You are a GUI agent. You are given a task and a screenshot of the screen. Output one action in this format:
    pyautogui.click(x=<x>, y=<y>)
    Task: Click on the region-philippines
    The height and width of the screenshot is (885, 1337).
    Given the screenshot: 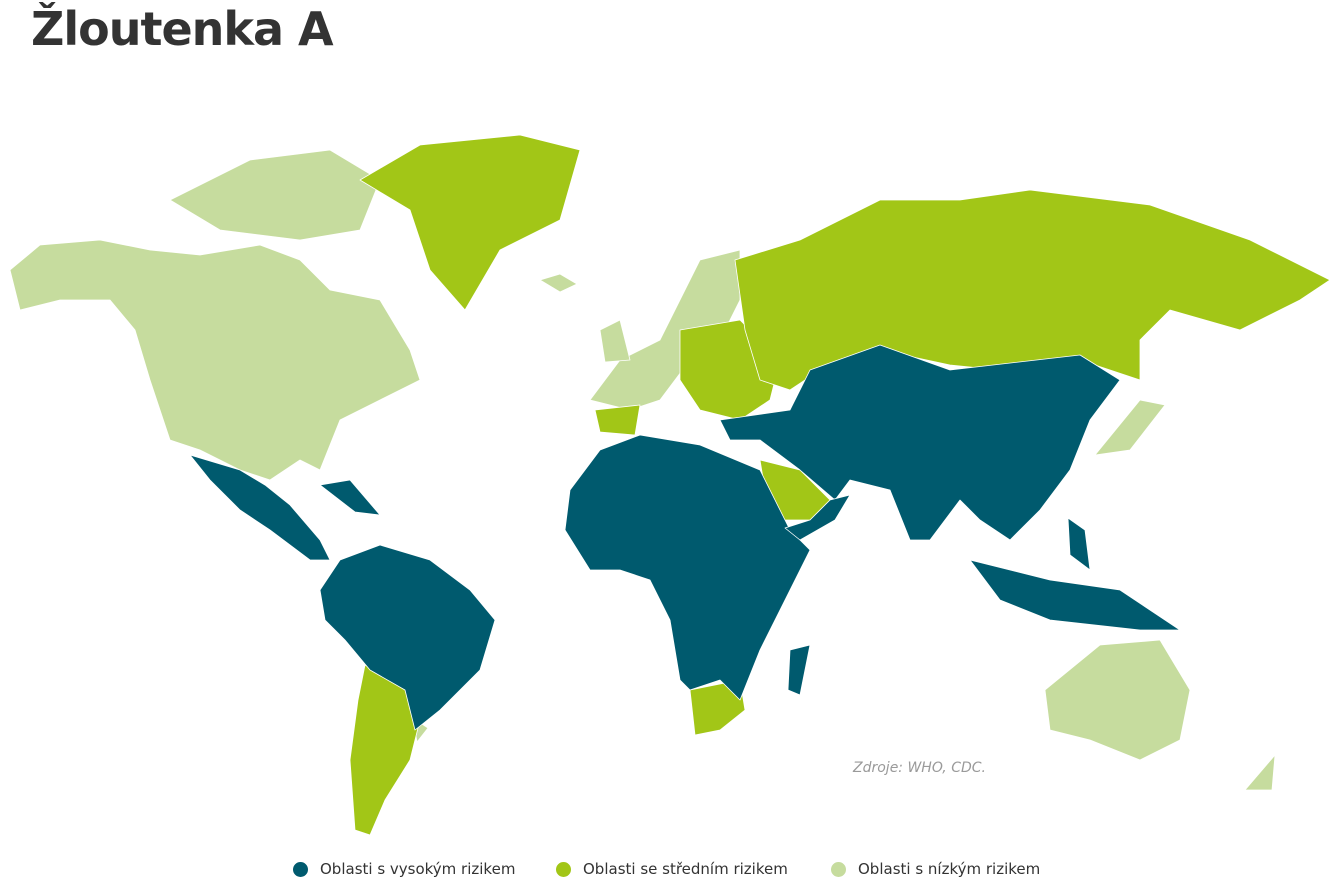 What is the action you would take?
    pyautogui.click(x=1079, y=544)
    